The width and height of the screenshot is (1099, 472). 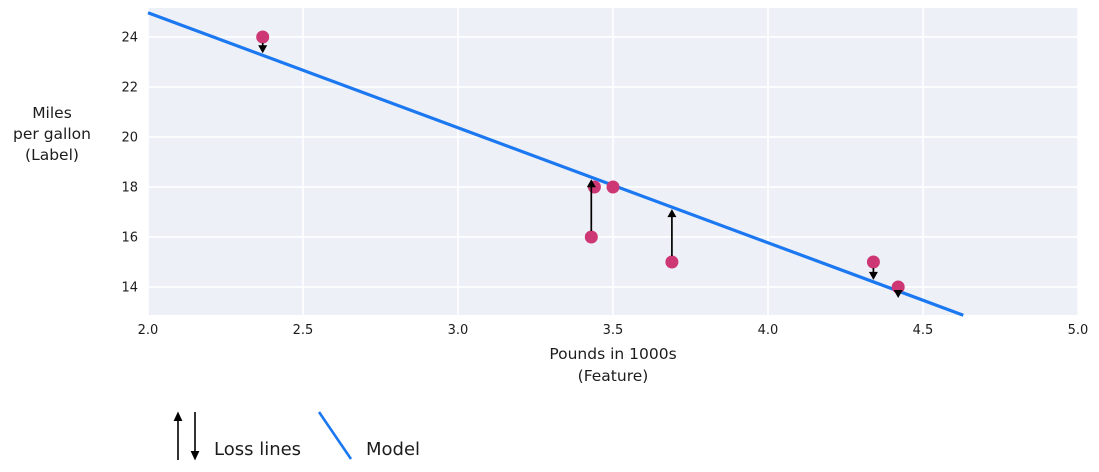 I want to click on y-tick-label: 22, so click(x=129, y=88).